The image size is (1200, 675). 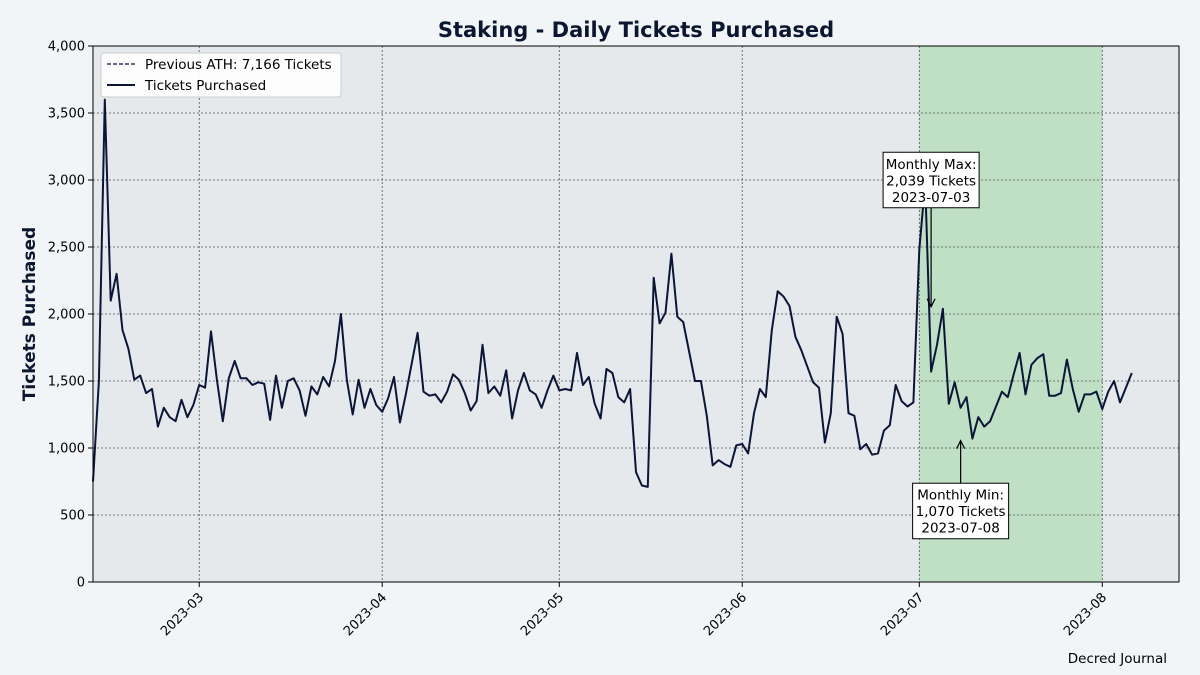 I want to click on annotation-text-line: 1,070 Tickets, so click(x=961, y=512).